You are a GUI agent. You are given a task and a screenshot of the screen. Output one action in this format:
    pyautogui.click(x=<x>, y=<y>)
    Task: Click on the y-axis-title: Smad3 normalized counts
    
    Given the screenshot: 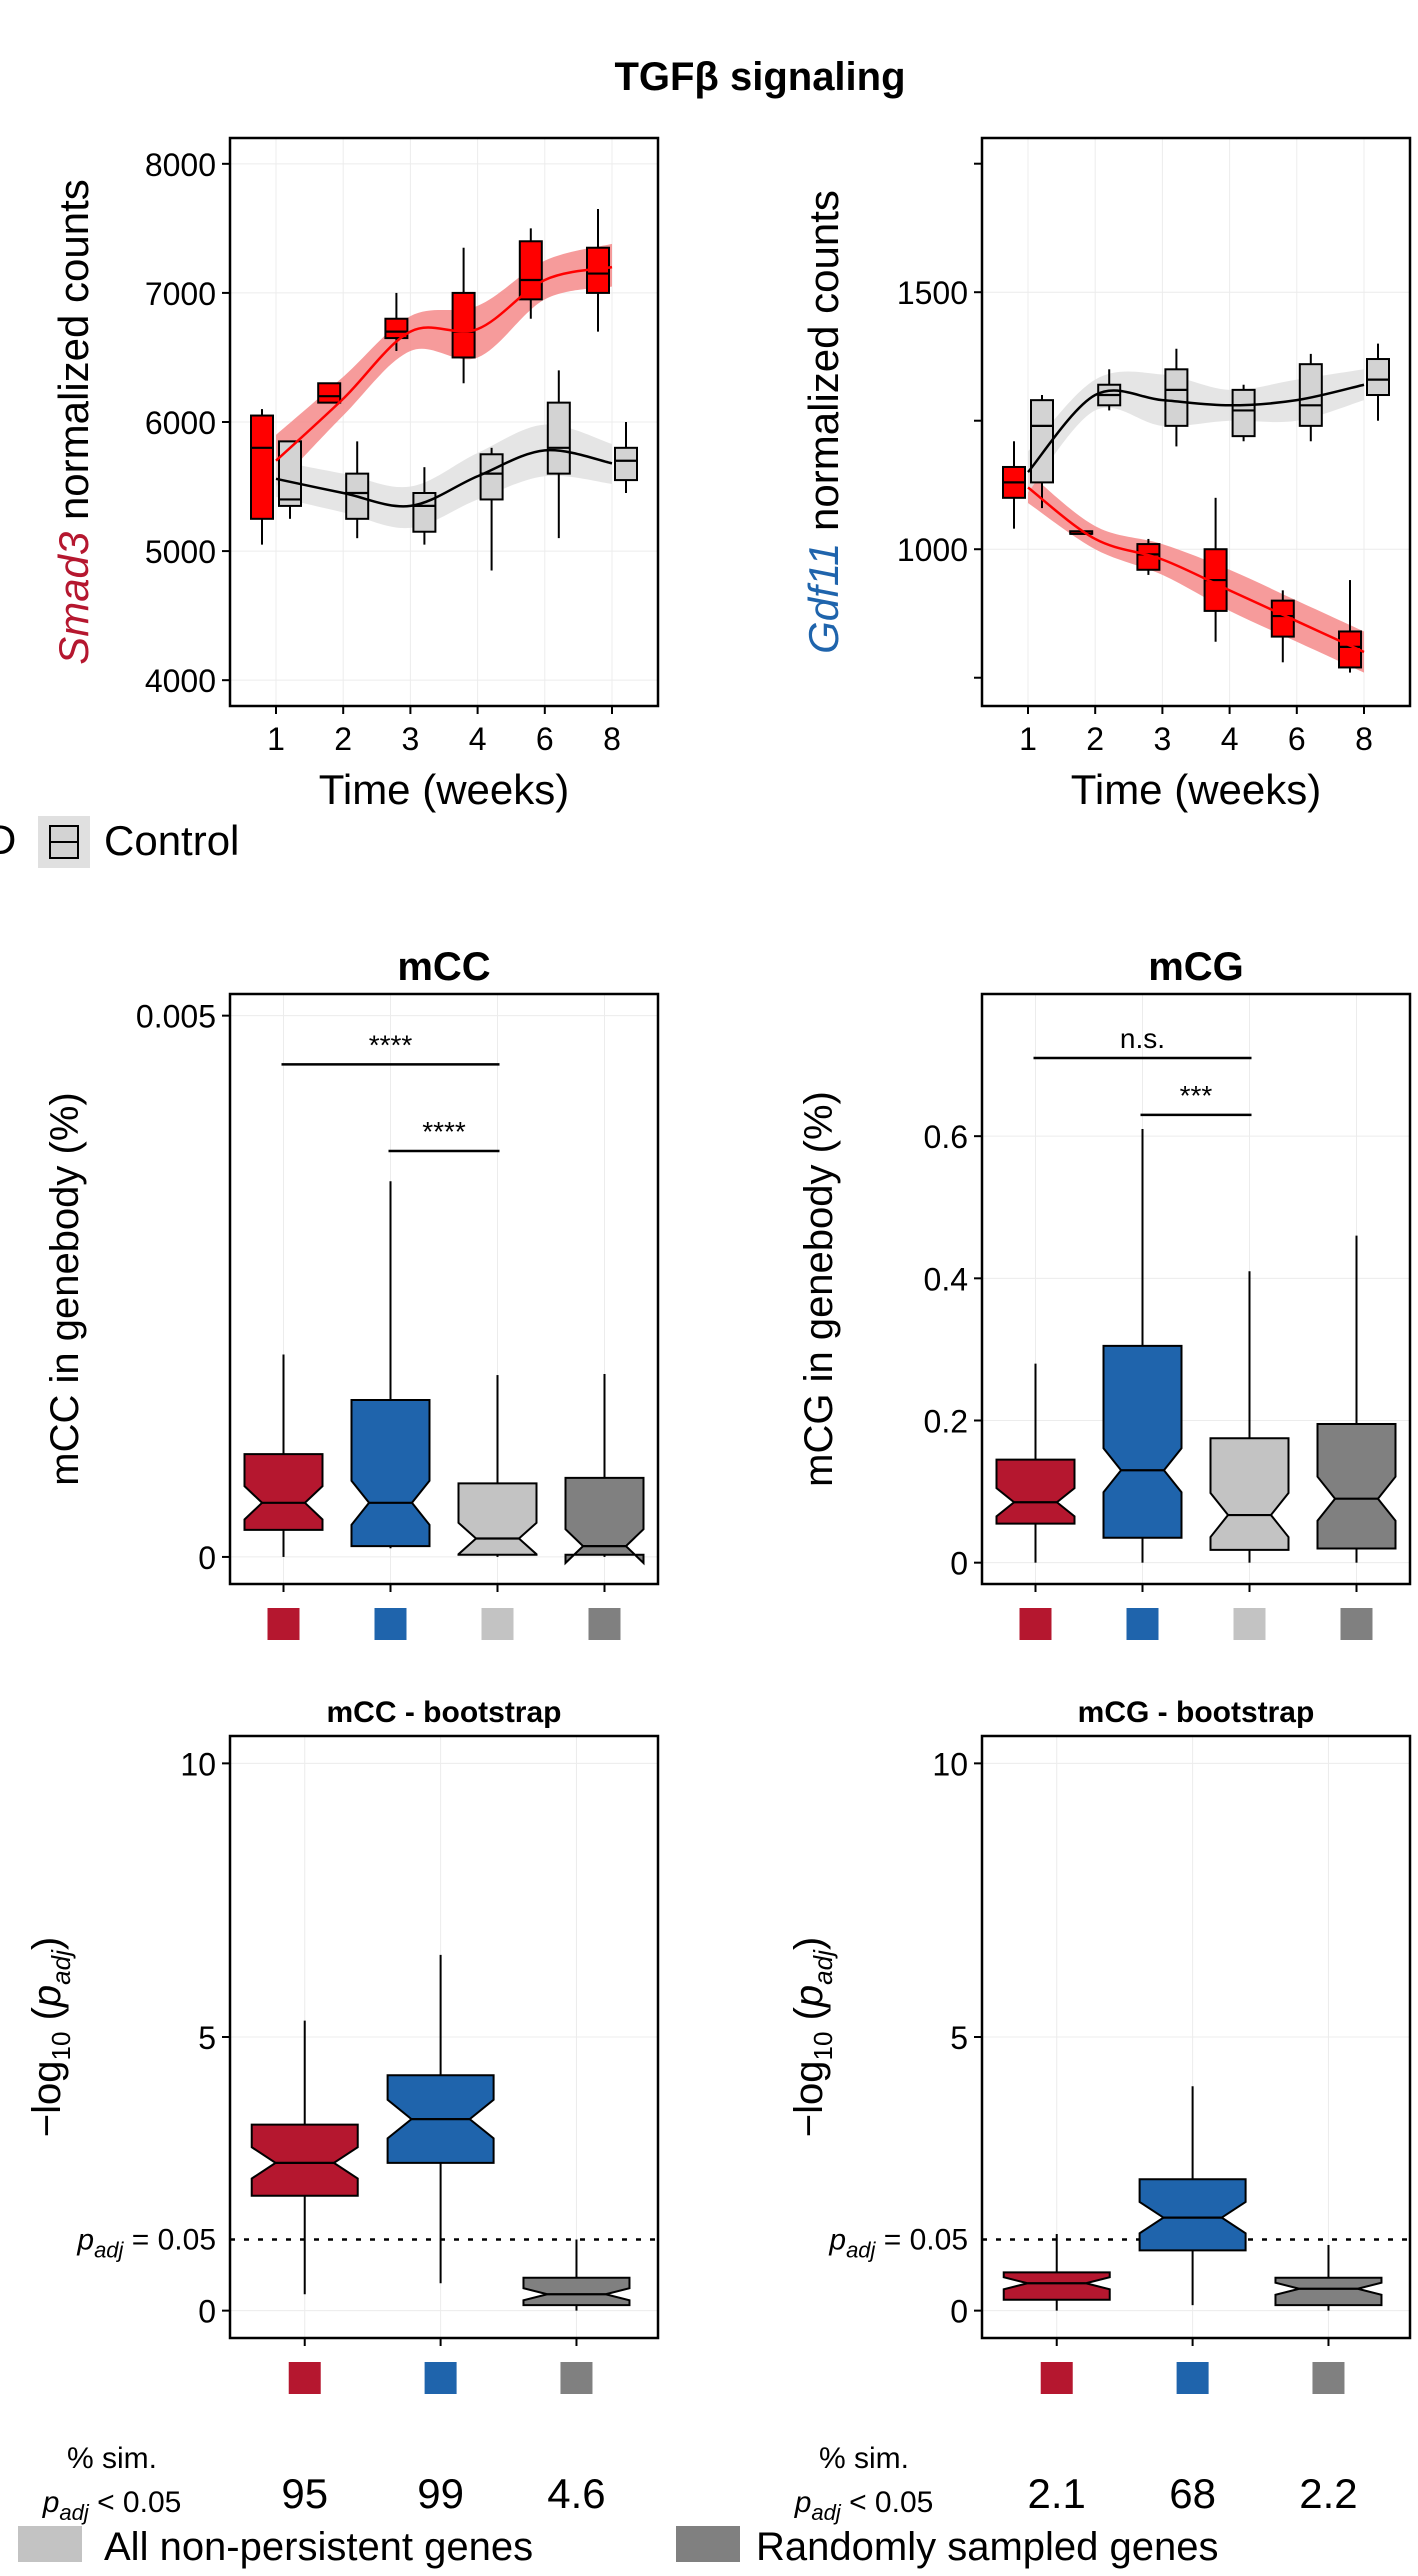 What is the action you would take?
    pyautogui.click(x=73, y=422)
    